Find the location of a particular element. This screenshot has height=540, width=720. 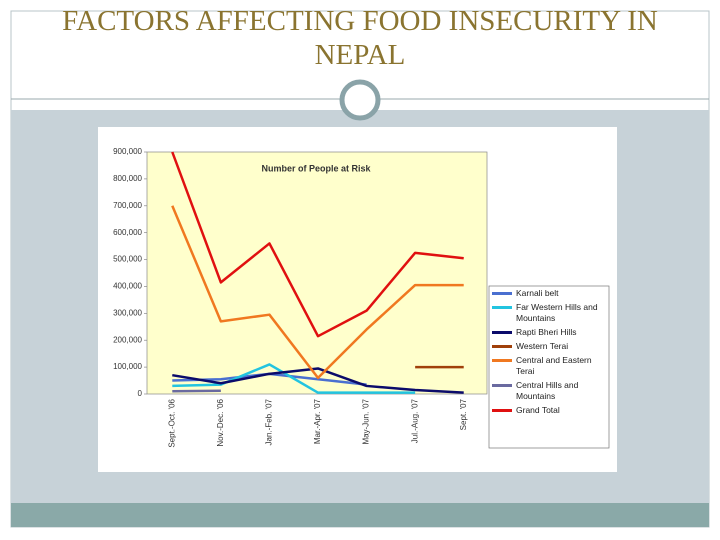

y-tick-label: 700,000 is located at coordinates (127, 205).